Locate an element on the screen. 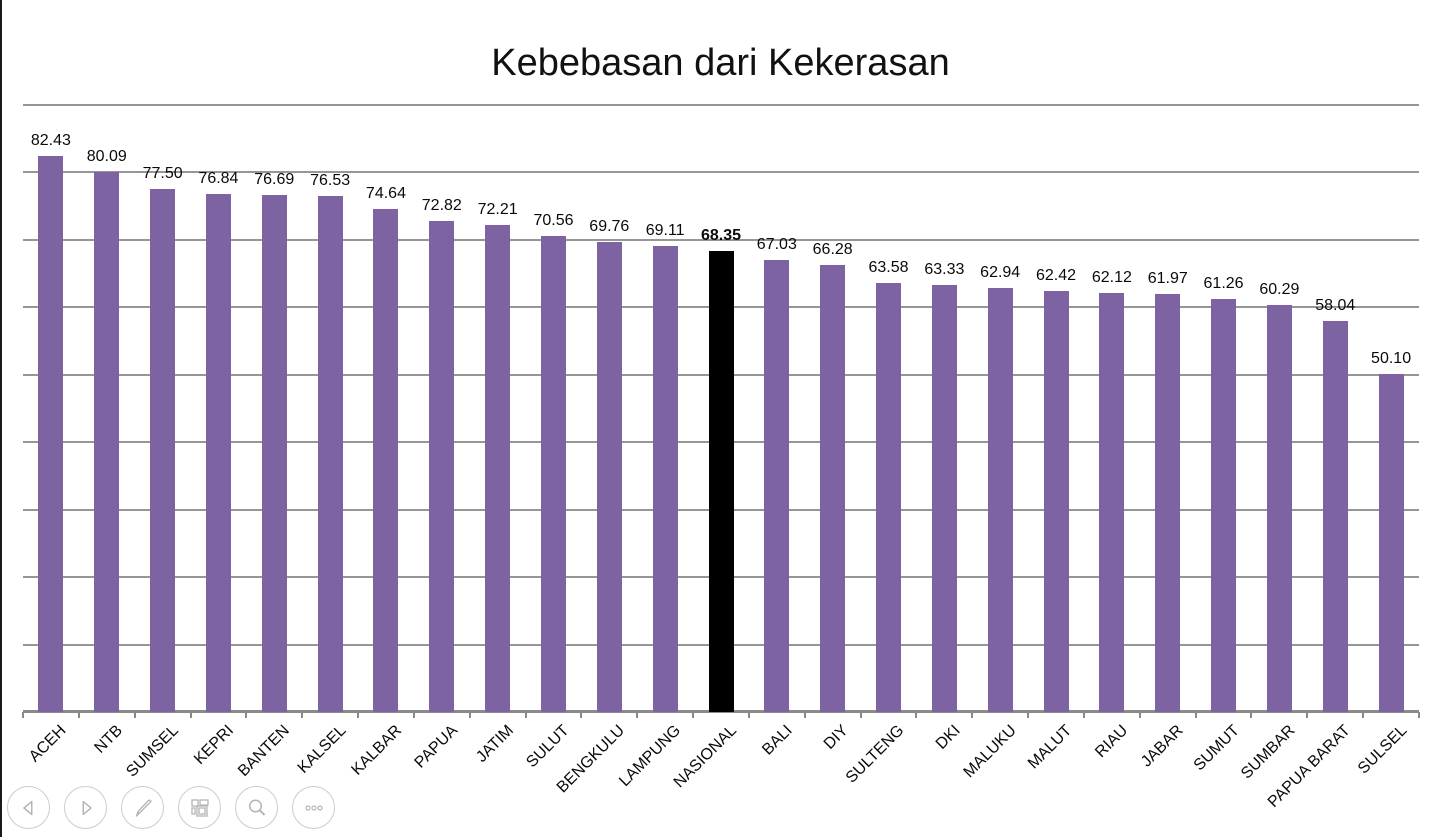  bar-kepri is located at coordinates (218, 452).